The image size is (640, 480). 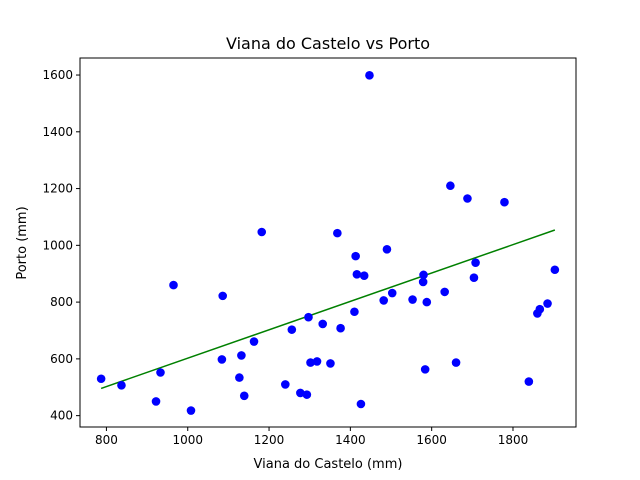 I want to click on x-tick-label: 1000, so click(x=187, y=440).